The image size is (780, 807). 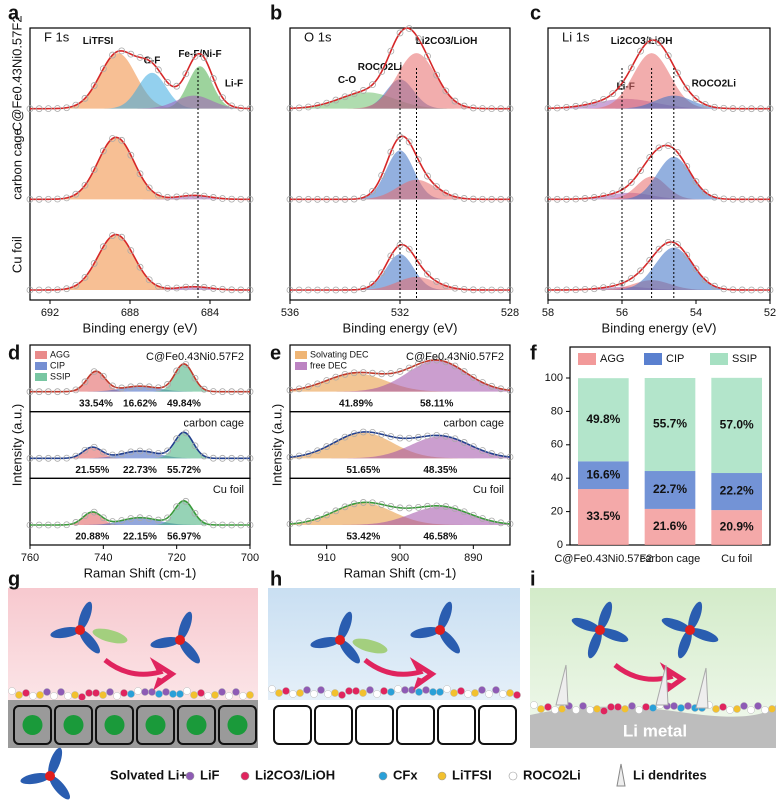 I want to click on legend-dendrite, so click(x=621, y=775).